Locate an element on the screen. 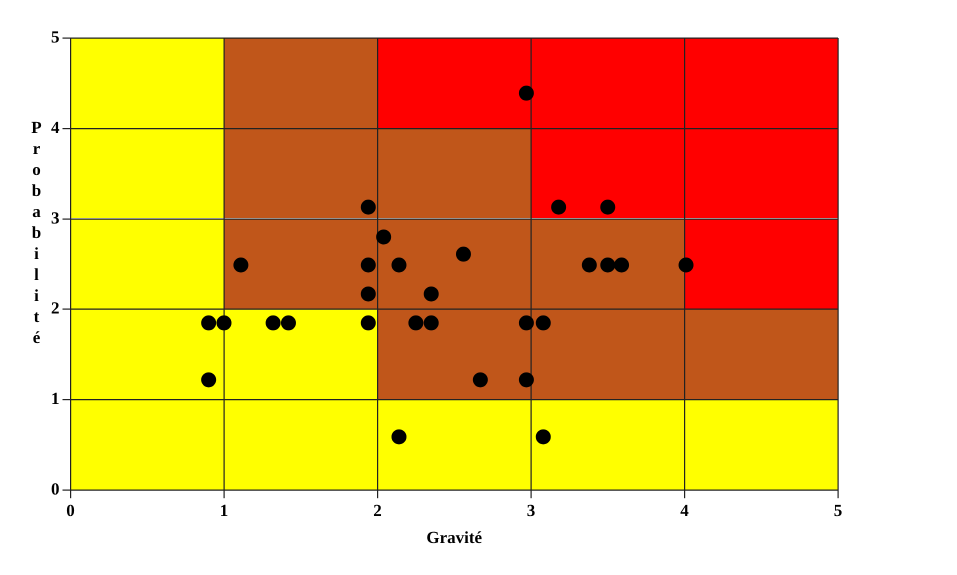  y-tick-label: 4 is located at coordinates (55, 127).